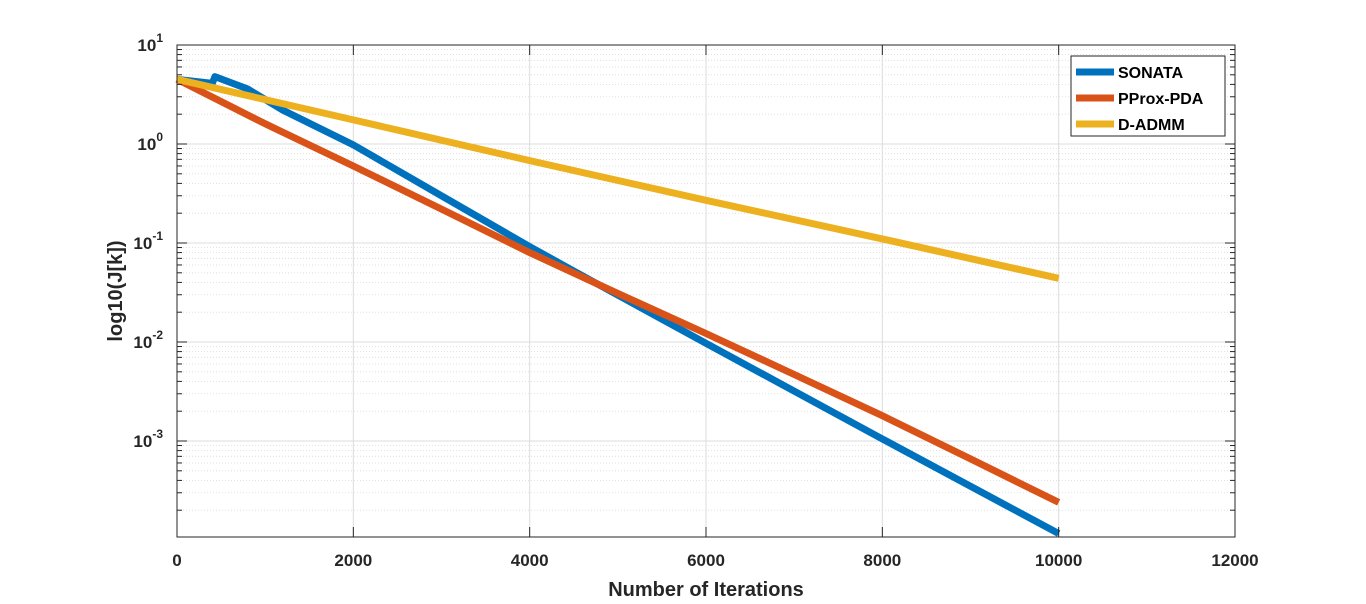  I want to click on y-tick-labels: 10¹ 10⁰ 10⁻¹ 10⁻² 10⁻³, so click(148, 241).